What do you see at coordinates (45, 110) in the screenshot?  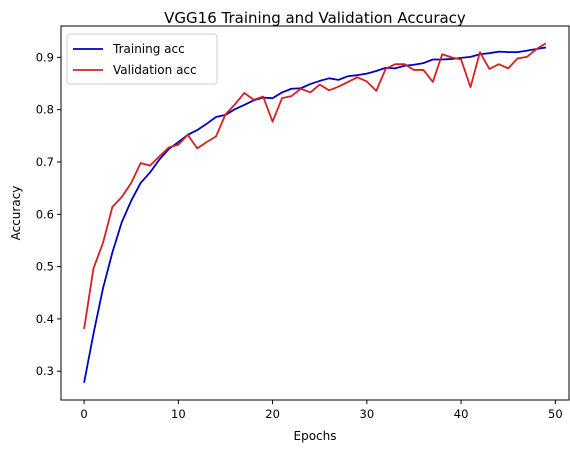 I see `y-tick-label: 0.8` at bounding box center [45, 110].